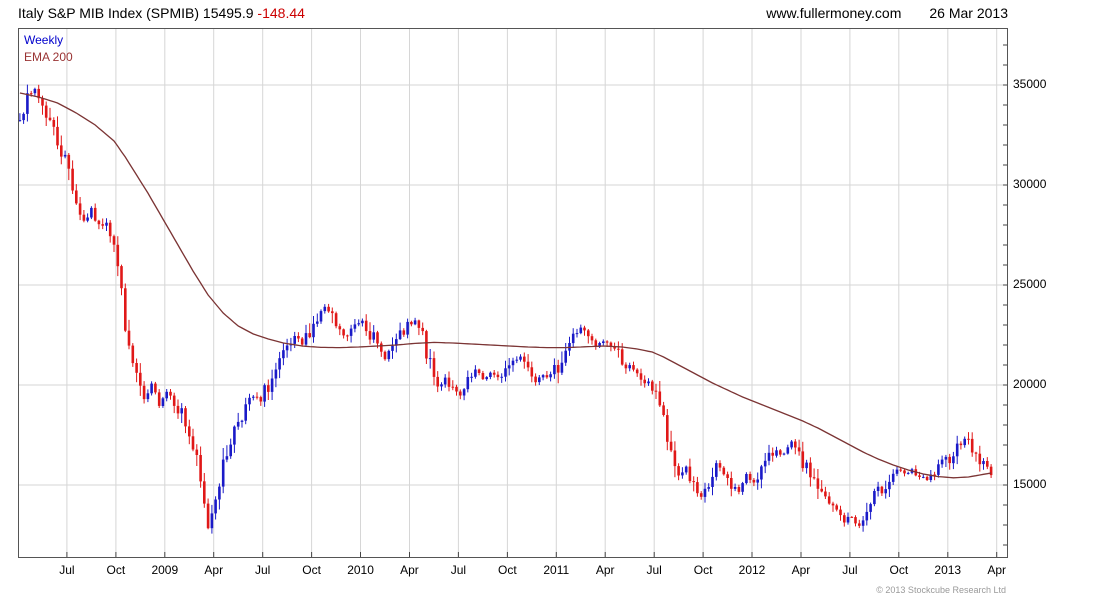 The height and width of the screenshot is (600, 1100). What do you see at coordinates (1030, 484) in the screenshot?
I see `y-axis-label: 15000` at bounding box center [1030, 484].